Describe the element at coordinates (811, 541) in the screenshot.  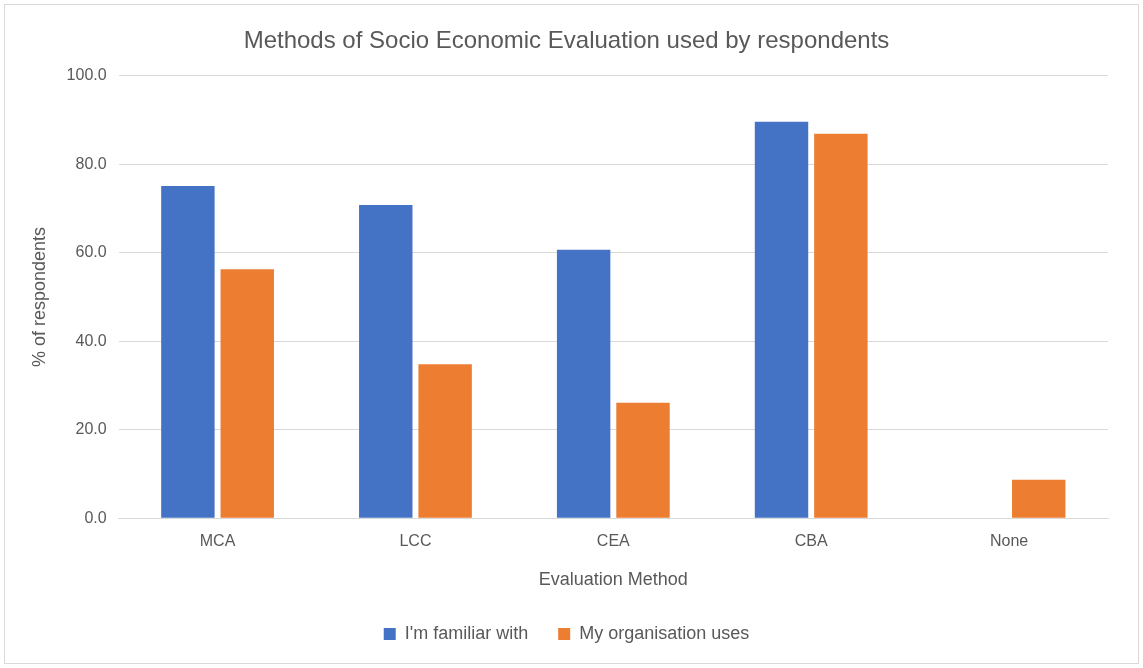
I see `x-tick-label: CBA` at that location.